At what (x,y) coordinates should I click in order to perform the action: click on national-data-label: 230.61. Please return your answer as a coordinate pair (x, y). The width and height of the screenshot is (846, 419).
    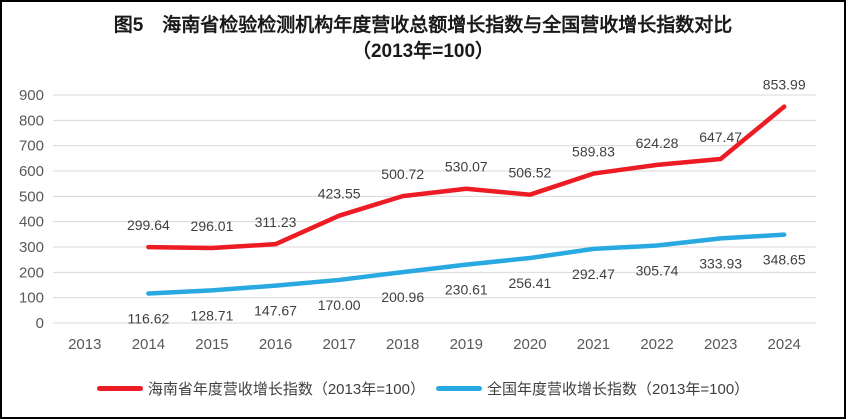
    Looking at the image, I should click on (466, 290).